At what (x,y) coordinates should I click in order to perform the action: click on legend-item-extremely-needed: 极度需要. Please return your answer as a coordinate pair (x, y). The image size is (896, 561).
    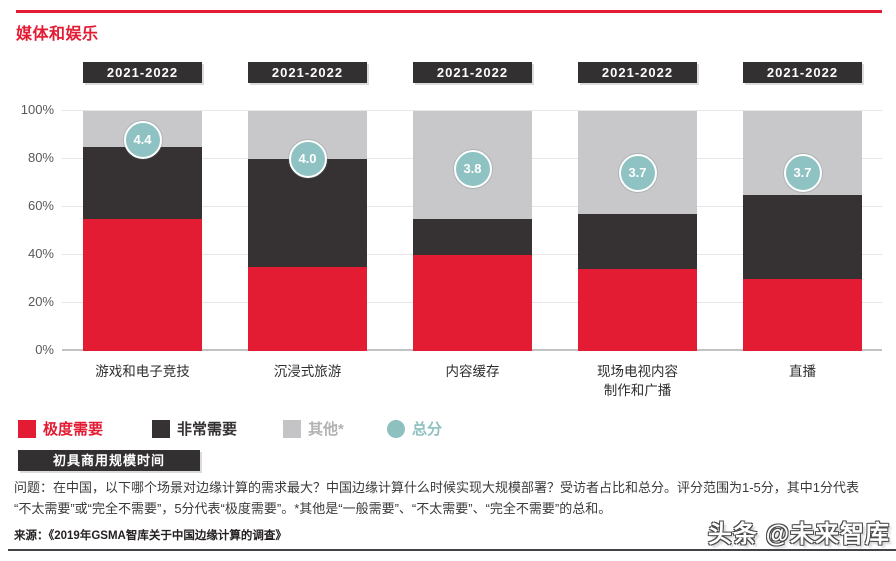
    Looking at the image, I should click on (60, 428).